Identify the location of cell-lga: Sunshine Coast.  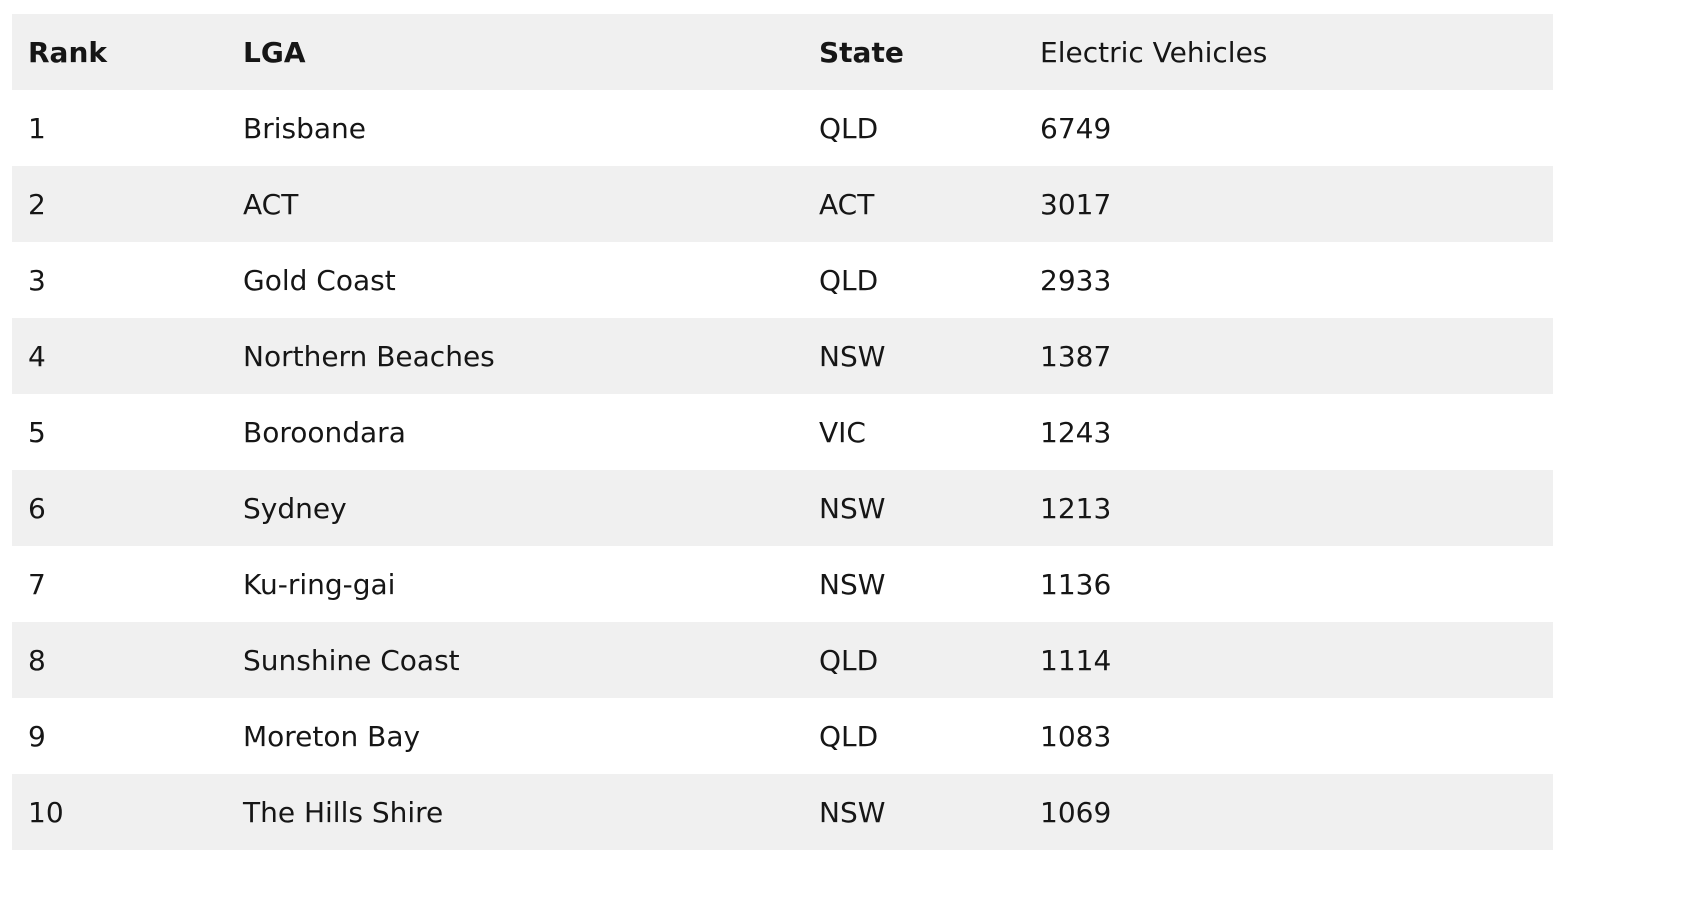
(351, 660).